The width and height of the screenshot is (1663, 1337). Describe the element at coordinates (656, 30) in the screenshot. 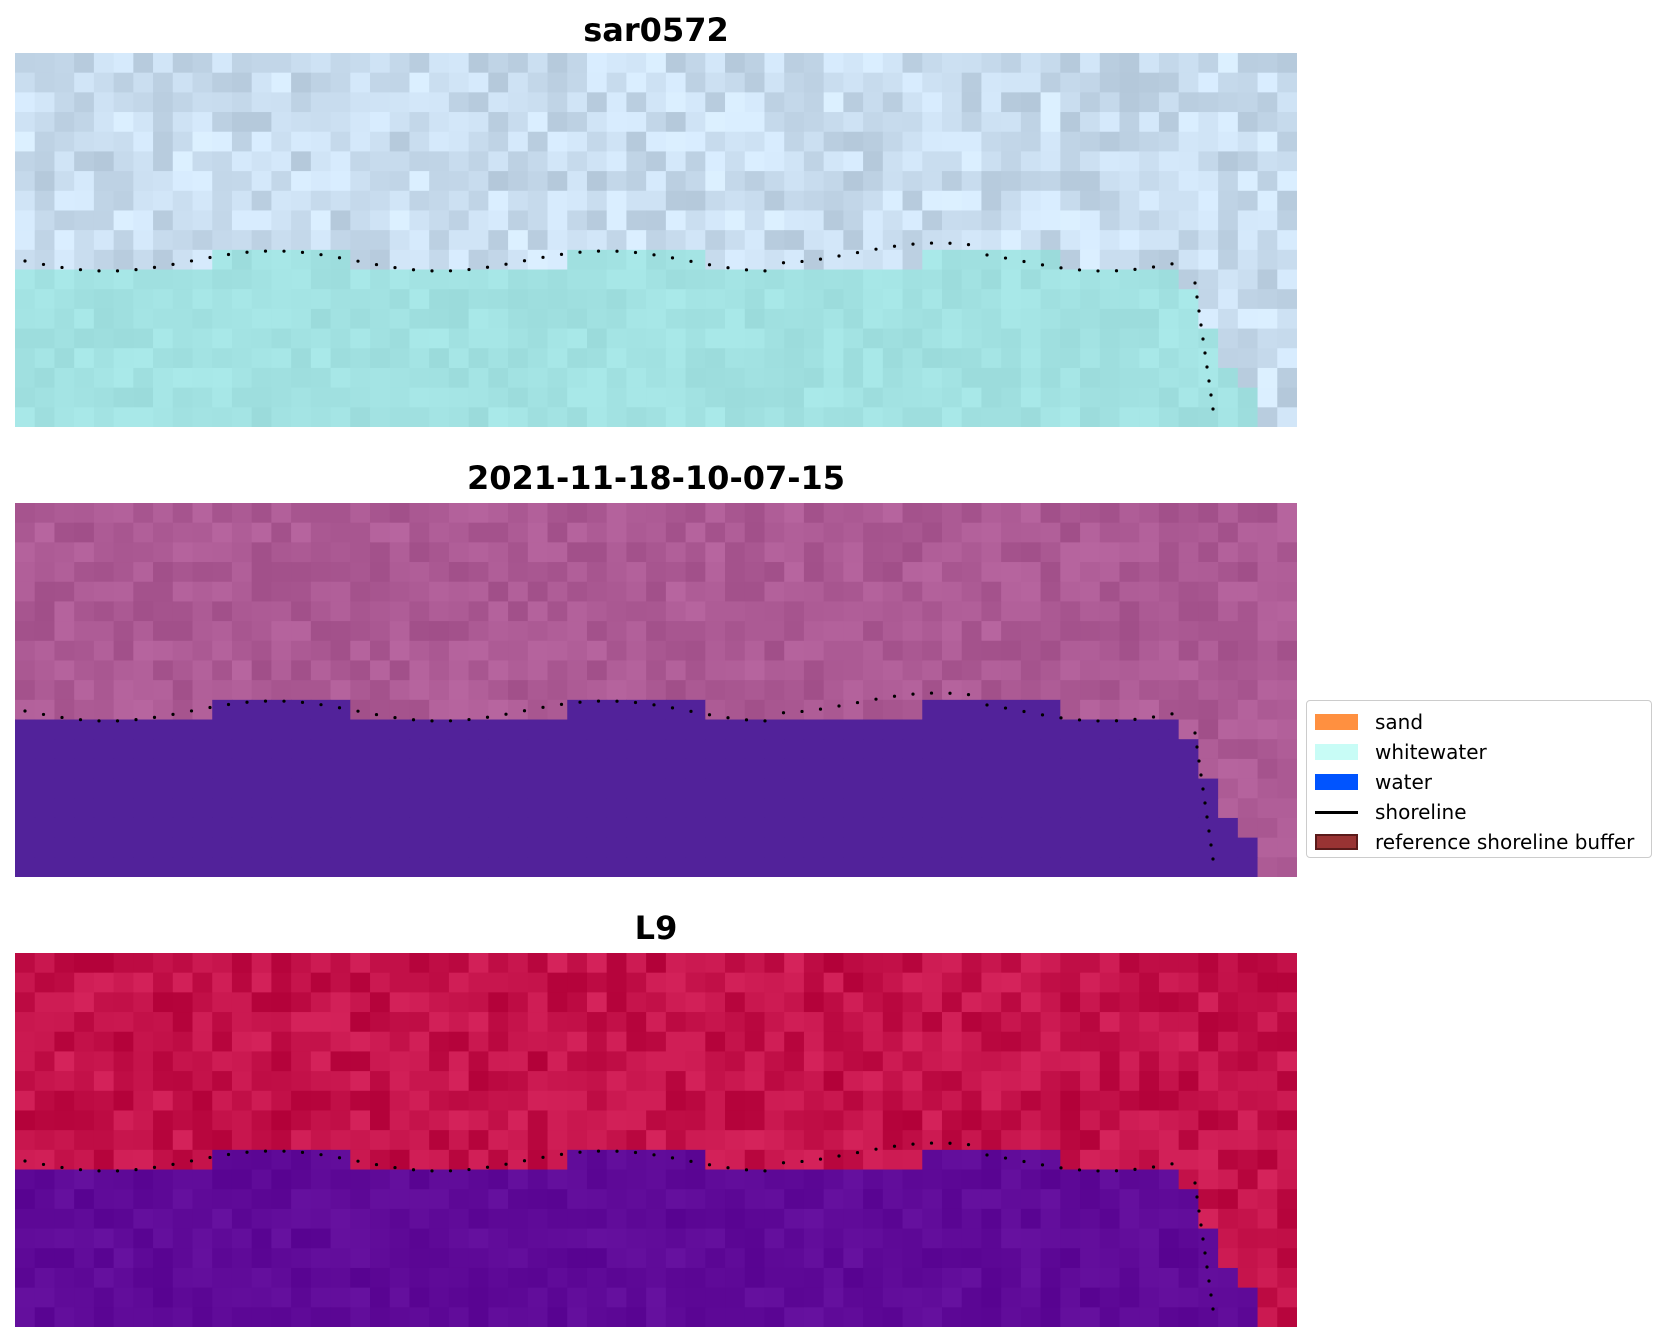

I see `panel-title-1: sar0572` at that location.